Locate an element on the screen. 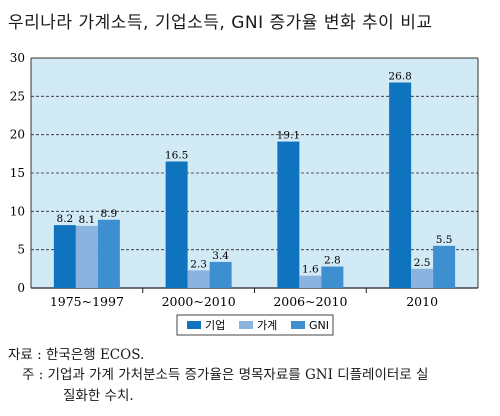 The height and width of the screenshot is (416, 500). bar-value-label: 2.5 is located at coordinates (422, 263).